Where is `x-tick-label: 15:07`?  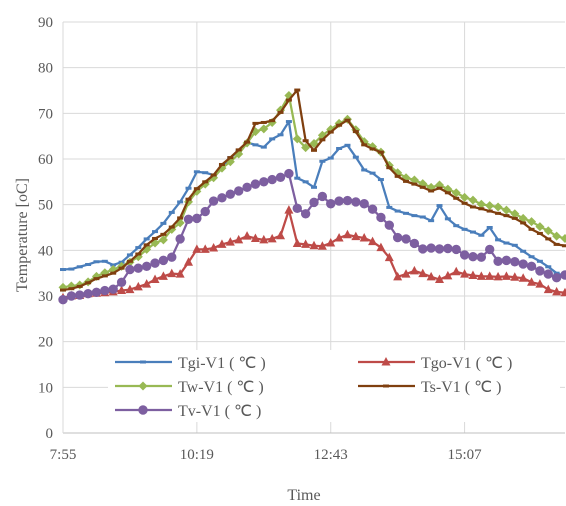
x-tick-label: 15:07 is located at coordinates (465, 455).